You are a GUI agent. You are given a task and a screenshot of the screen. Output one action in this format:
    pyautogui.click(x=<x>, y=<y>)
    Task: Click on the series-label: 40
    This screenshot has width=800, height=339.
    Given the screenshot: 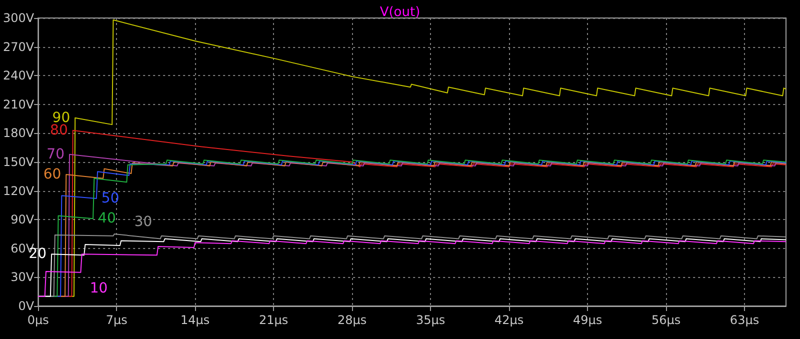 What is the action you would take?
    pyautogui.click(x=107, y=218)
    